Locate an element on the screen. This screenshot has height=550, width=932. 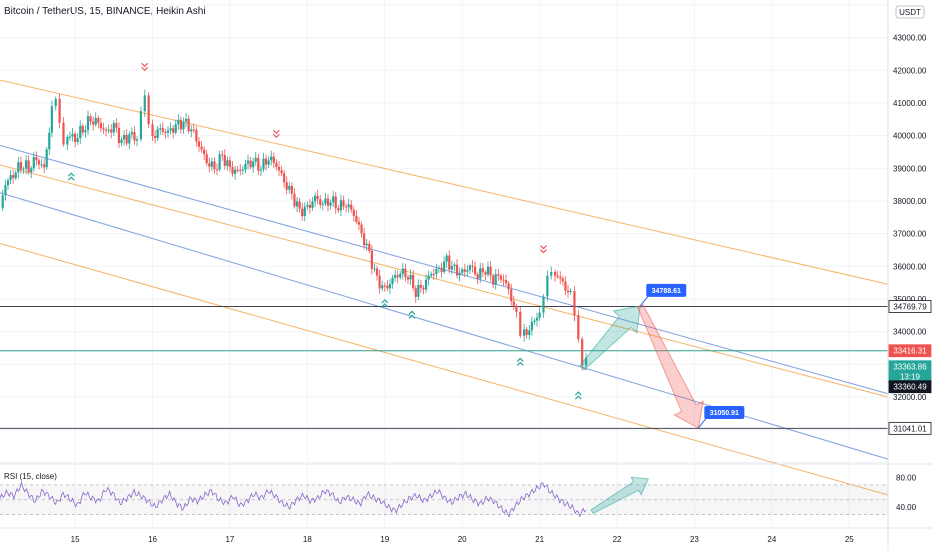
y-tick-label-4: 34000.00 is located at coordinates (910, 332).